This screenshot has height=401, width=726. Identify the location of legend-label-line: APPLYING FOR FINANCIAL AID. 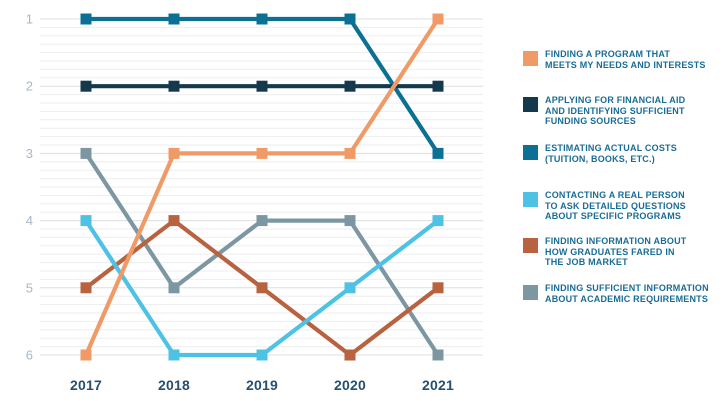
(615, 100).